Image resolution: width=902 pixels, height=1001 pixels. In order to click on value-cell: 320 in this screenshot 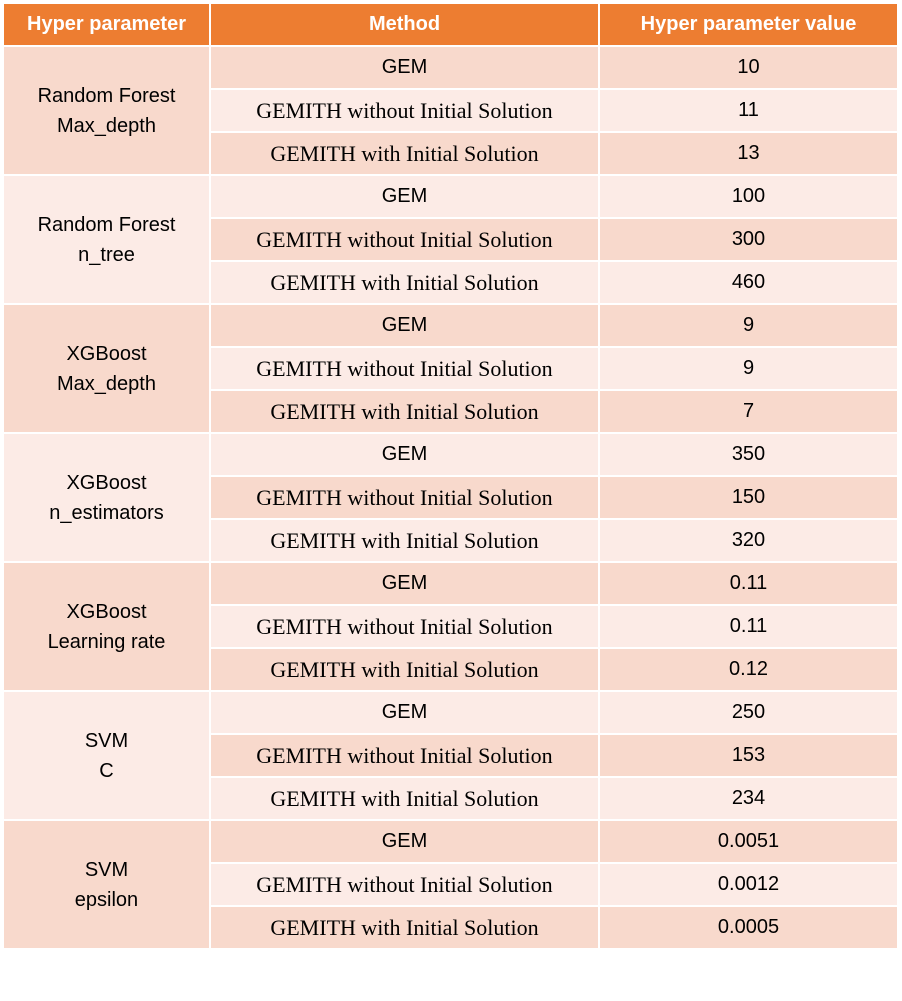, I will do `click(748, 540)`.